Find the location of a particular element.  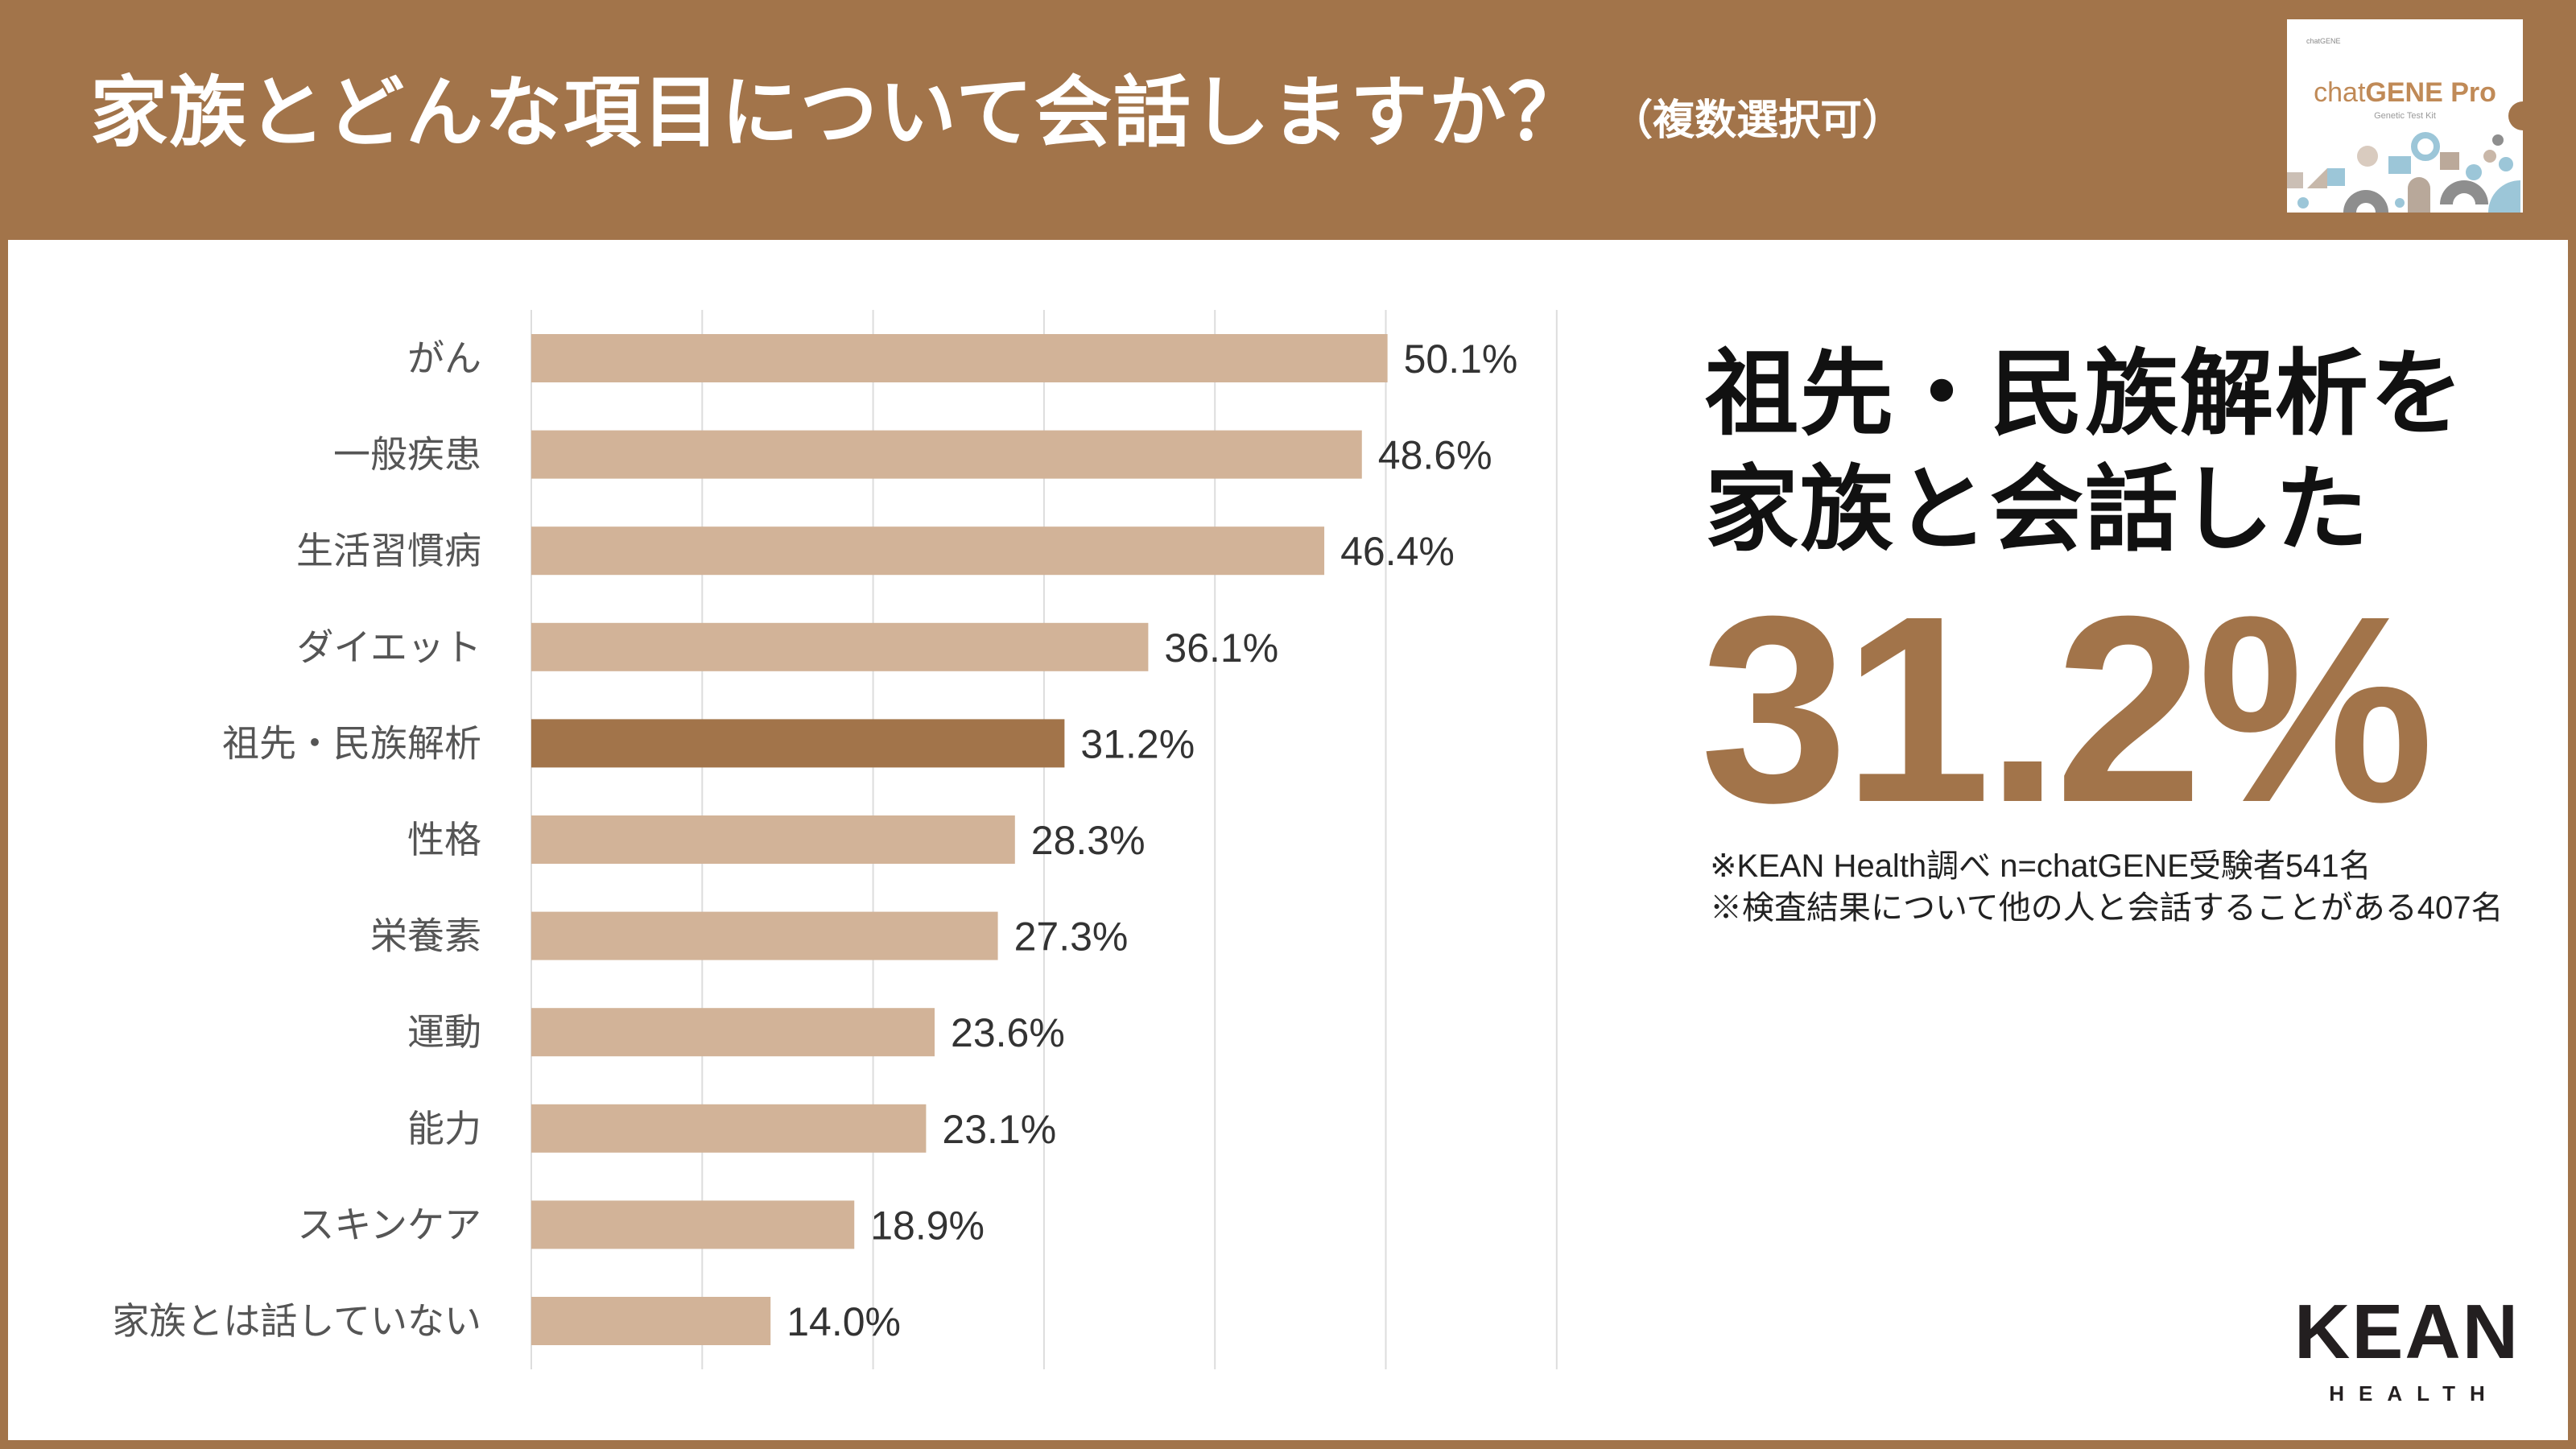

value-label-9: 18.9% is located at coordinates (927, 1225).